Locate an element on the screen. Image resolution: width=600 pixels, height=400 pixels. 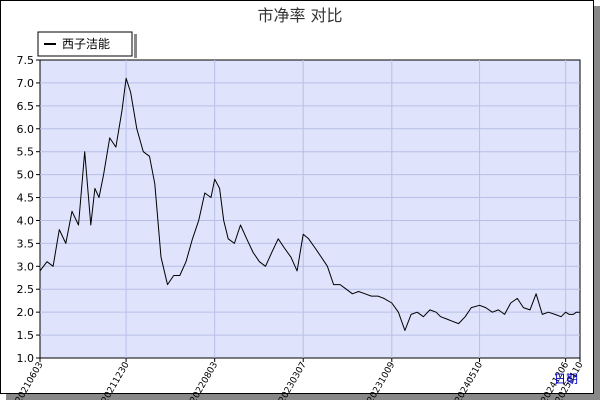
y-tick-label: 7.0 is located at coordinates (26, 83).